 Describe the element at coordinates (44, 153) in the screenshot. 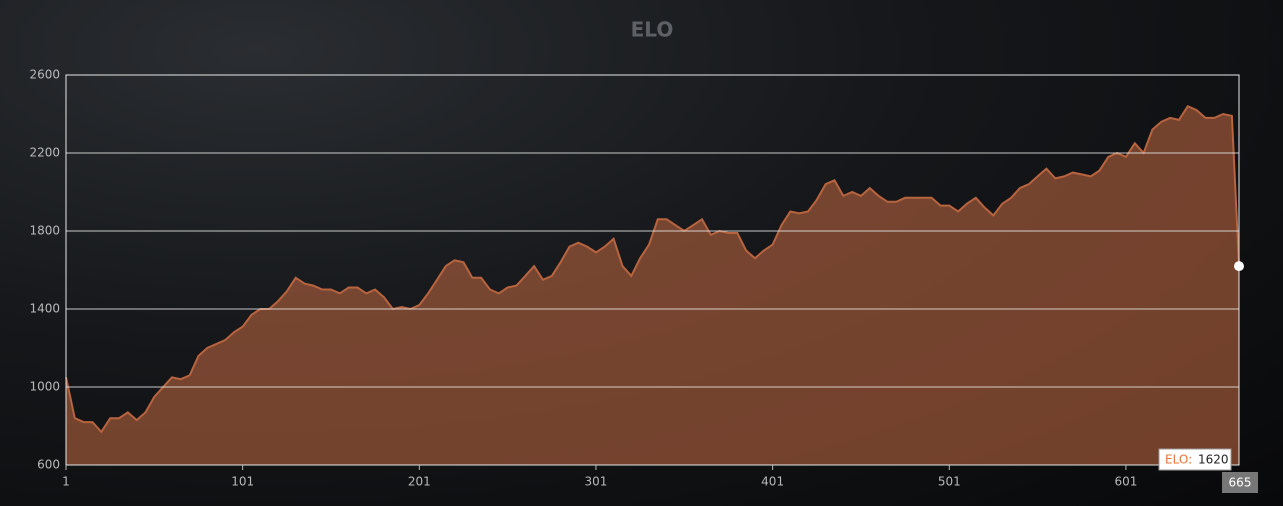

I see `y-tick-label: 2200` at that location.